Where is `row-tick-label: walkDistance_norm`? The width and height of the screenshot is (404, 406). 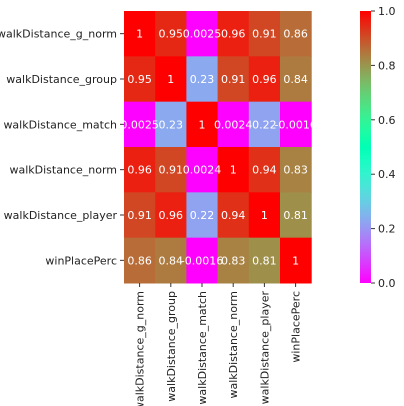 row-tick-label: walkDistance_norm is located at coordinates (63, 170).